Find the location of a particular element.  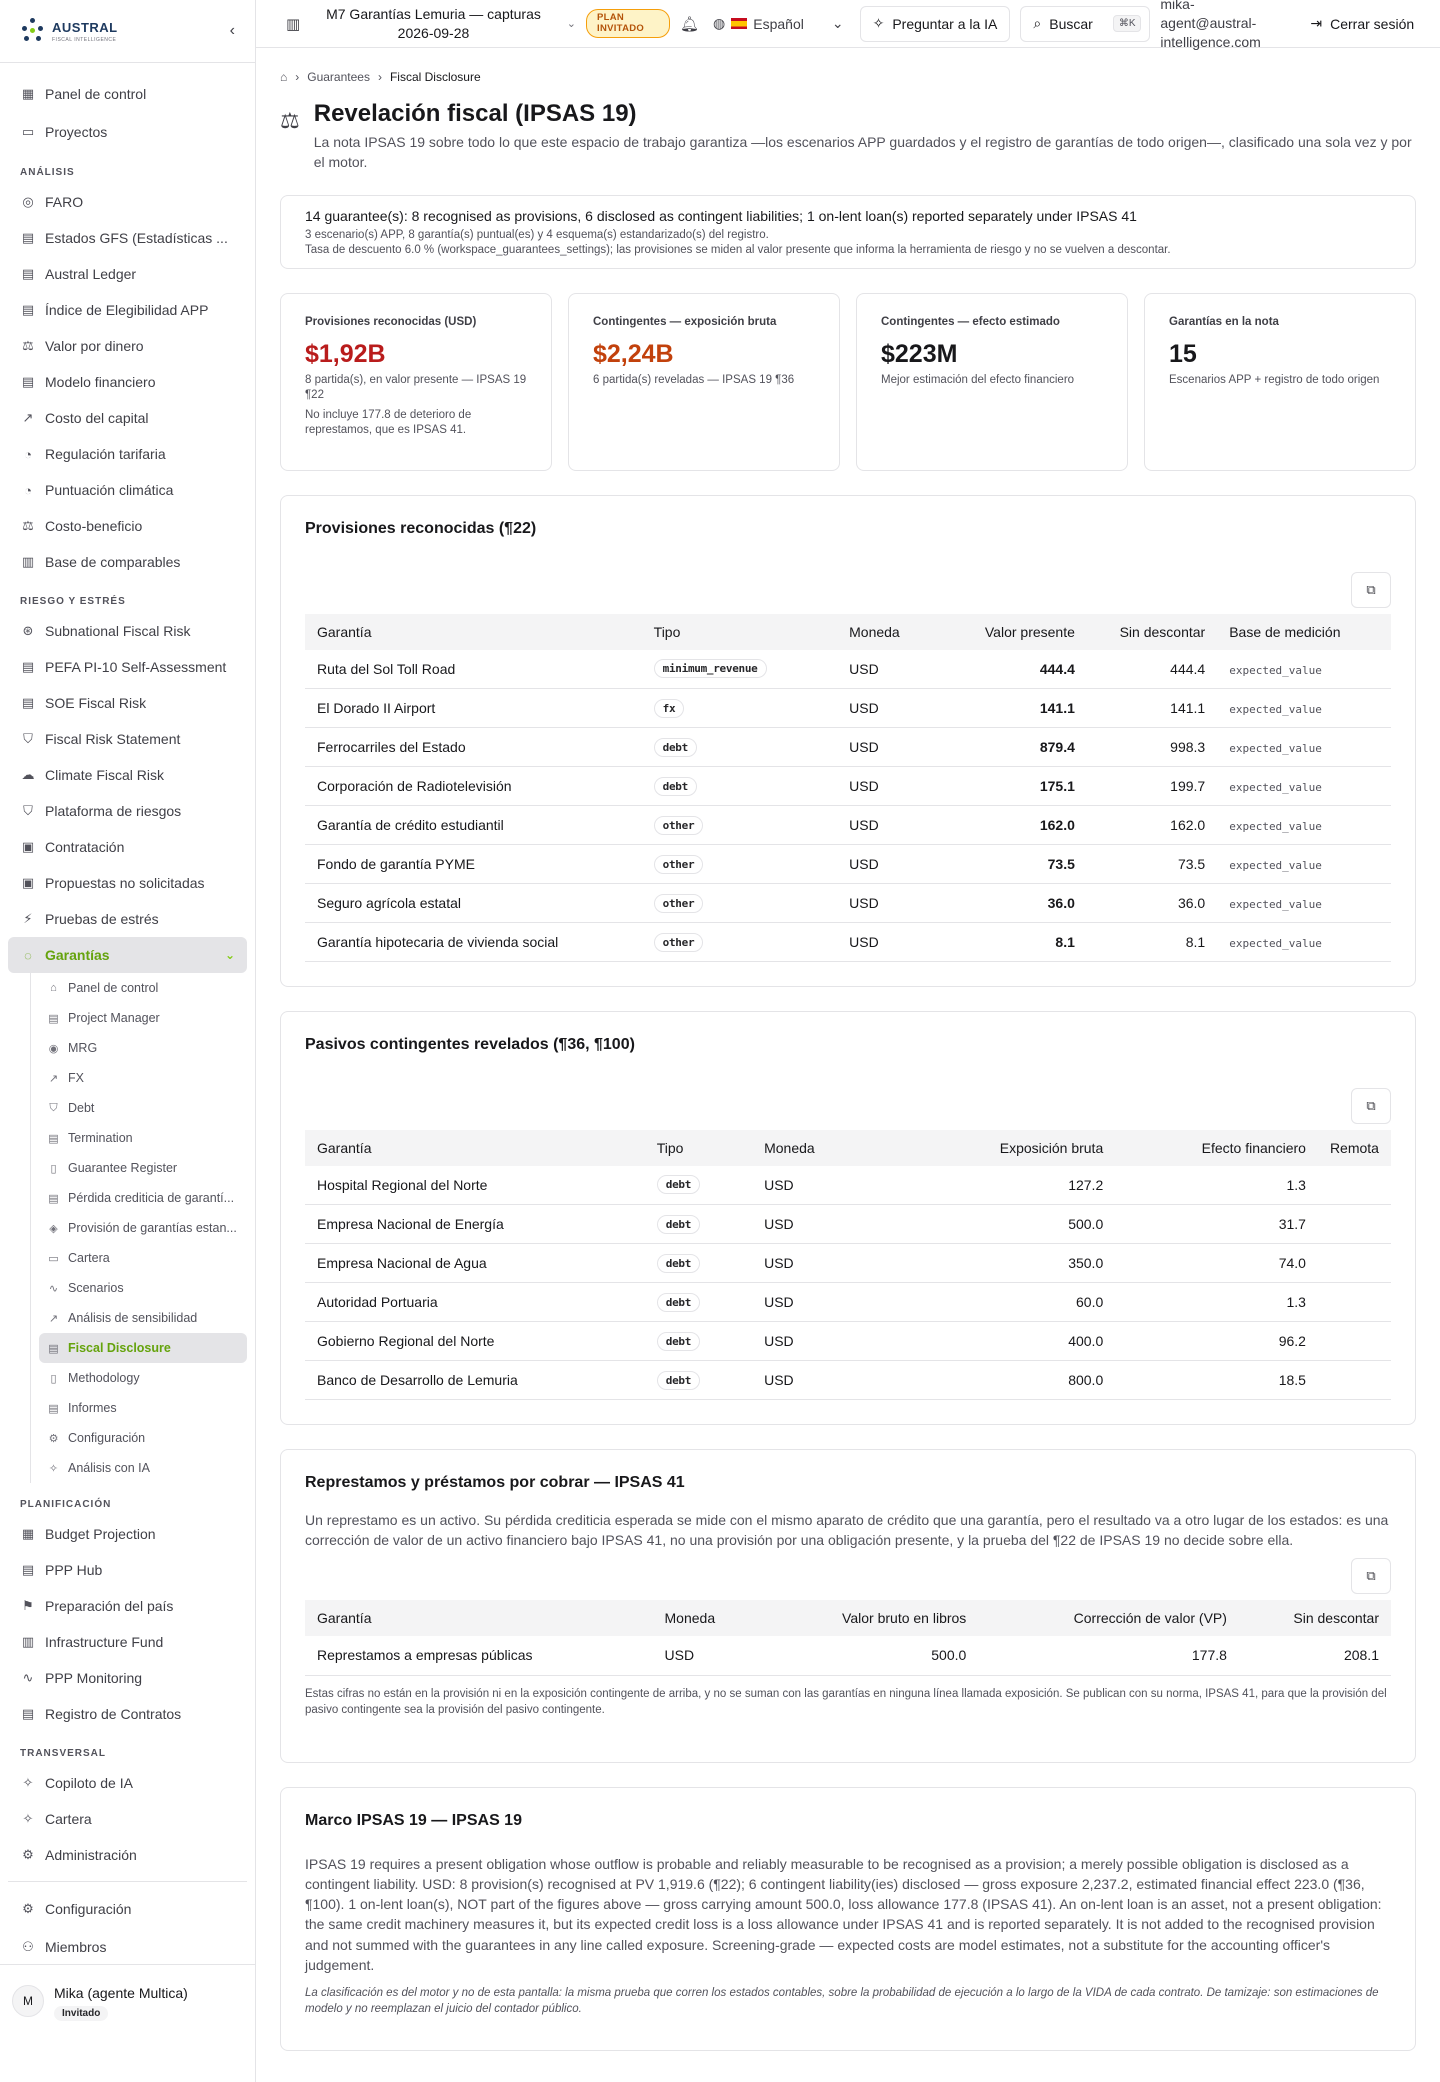

table-cell: USD is located at coordinates (897, 864).